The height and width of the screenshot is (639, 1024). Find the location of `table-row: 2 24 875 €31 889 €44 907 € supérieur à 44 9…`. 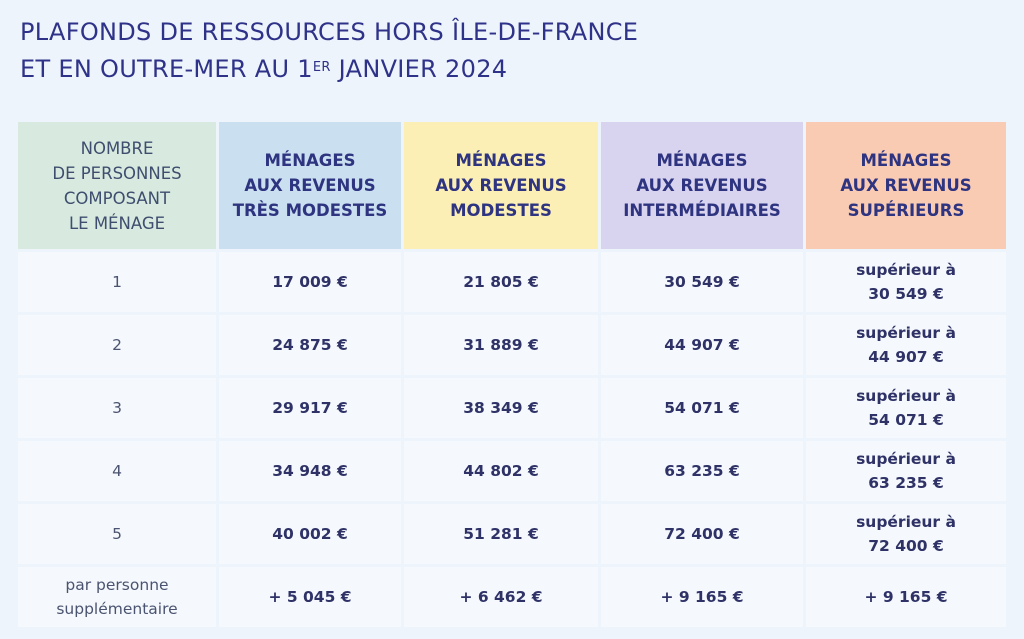

table-row: 2 24 875 €31 889 €44 907 € supérieur à 44 9… is located at coordinates (512, 345).